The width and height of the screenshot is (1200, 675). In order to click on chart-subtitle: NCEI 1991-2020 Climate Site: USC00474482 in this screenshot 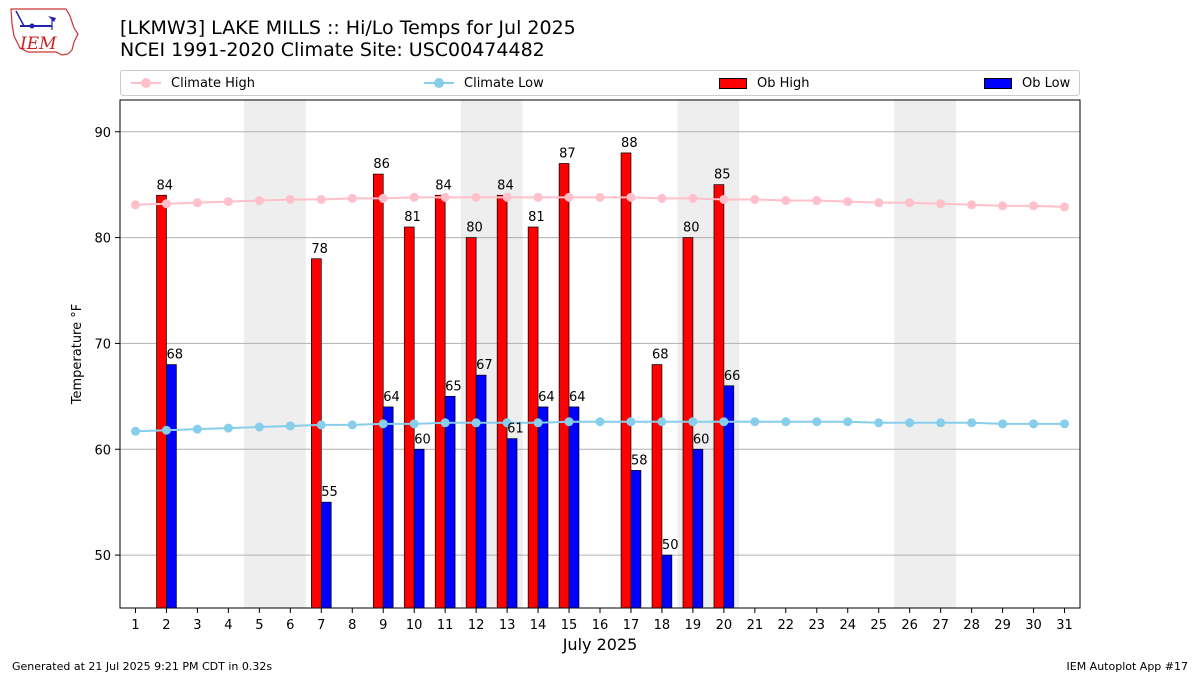, I will do `click(332, 50)`.